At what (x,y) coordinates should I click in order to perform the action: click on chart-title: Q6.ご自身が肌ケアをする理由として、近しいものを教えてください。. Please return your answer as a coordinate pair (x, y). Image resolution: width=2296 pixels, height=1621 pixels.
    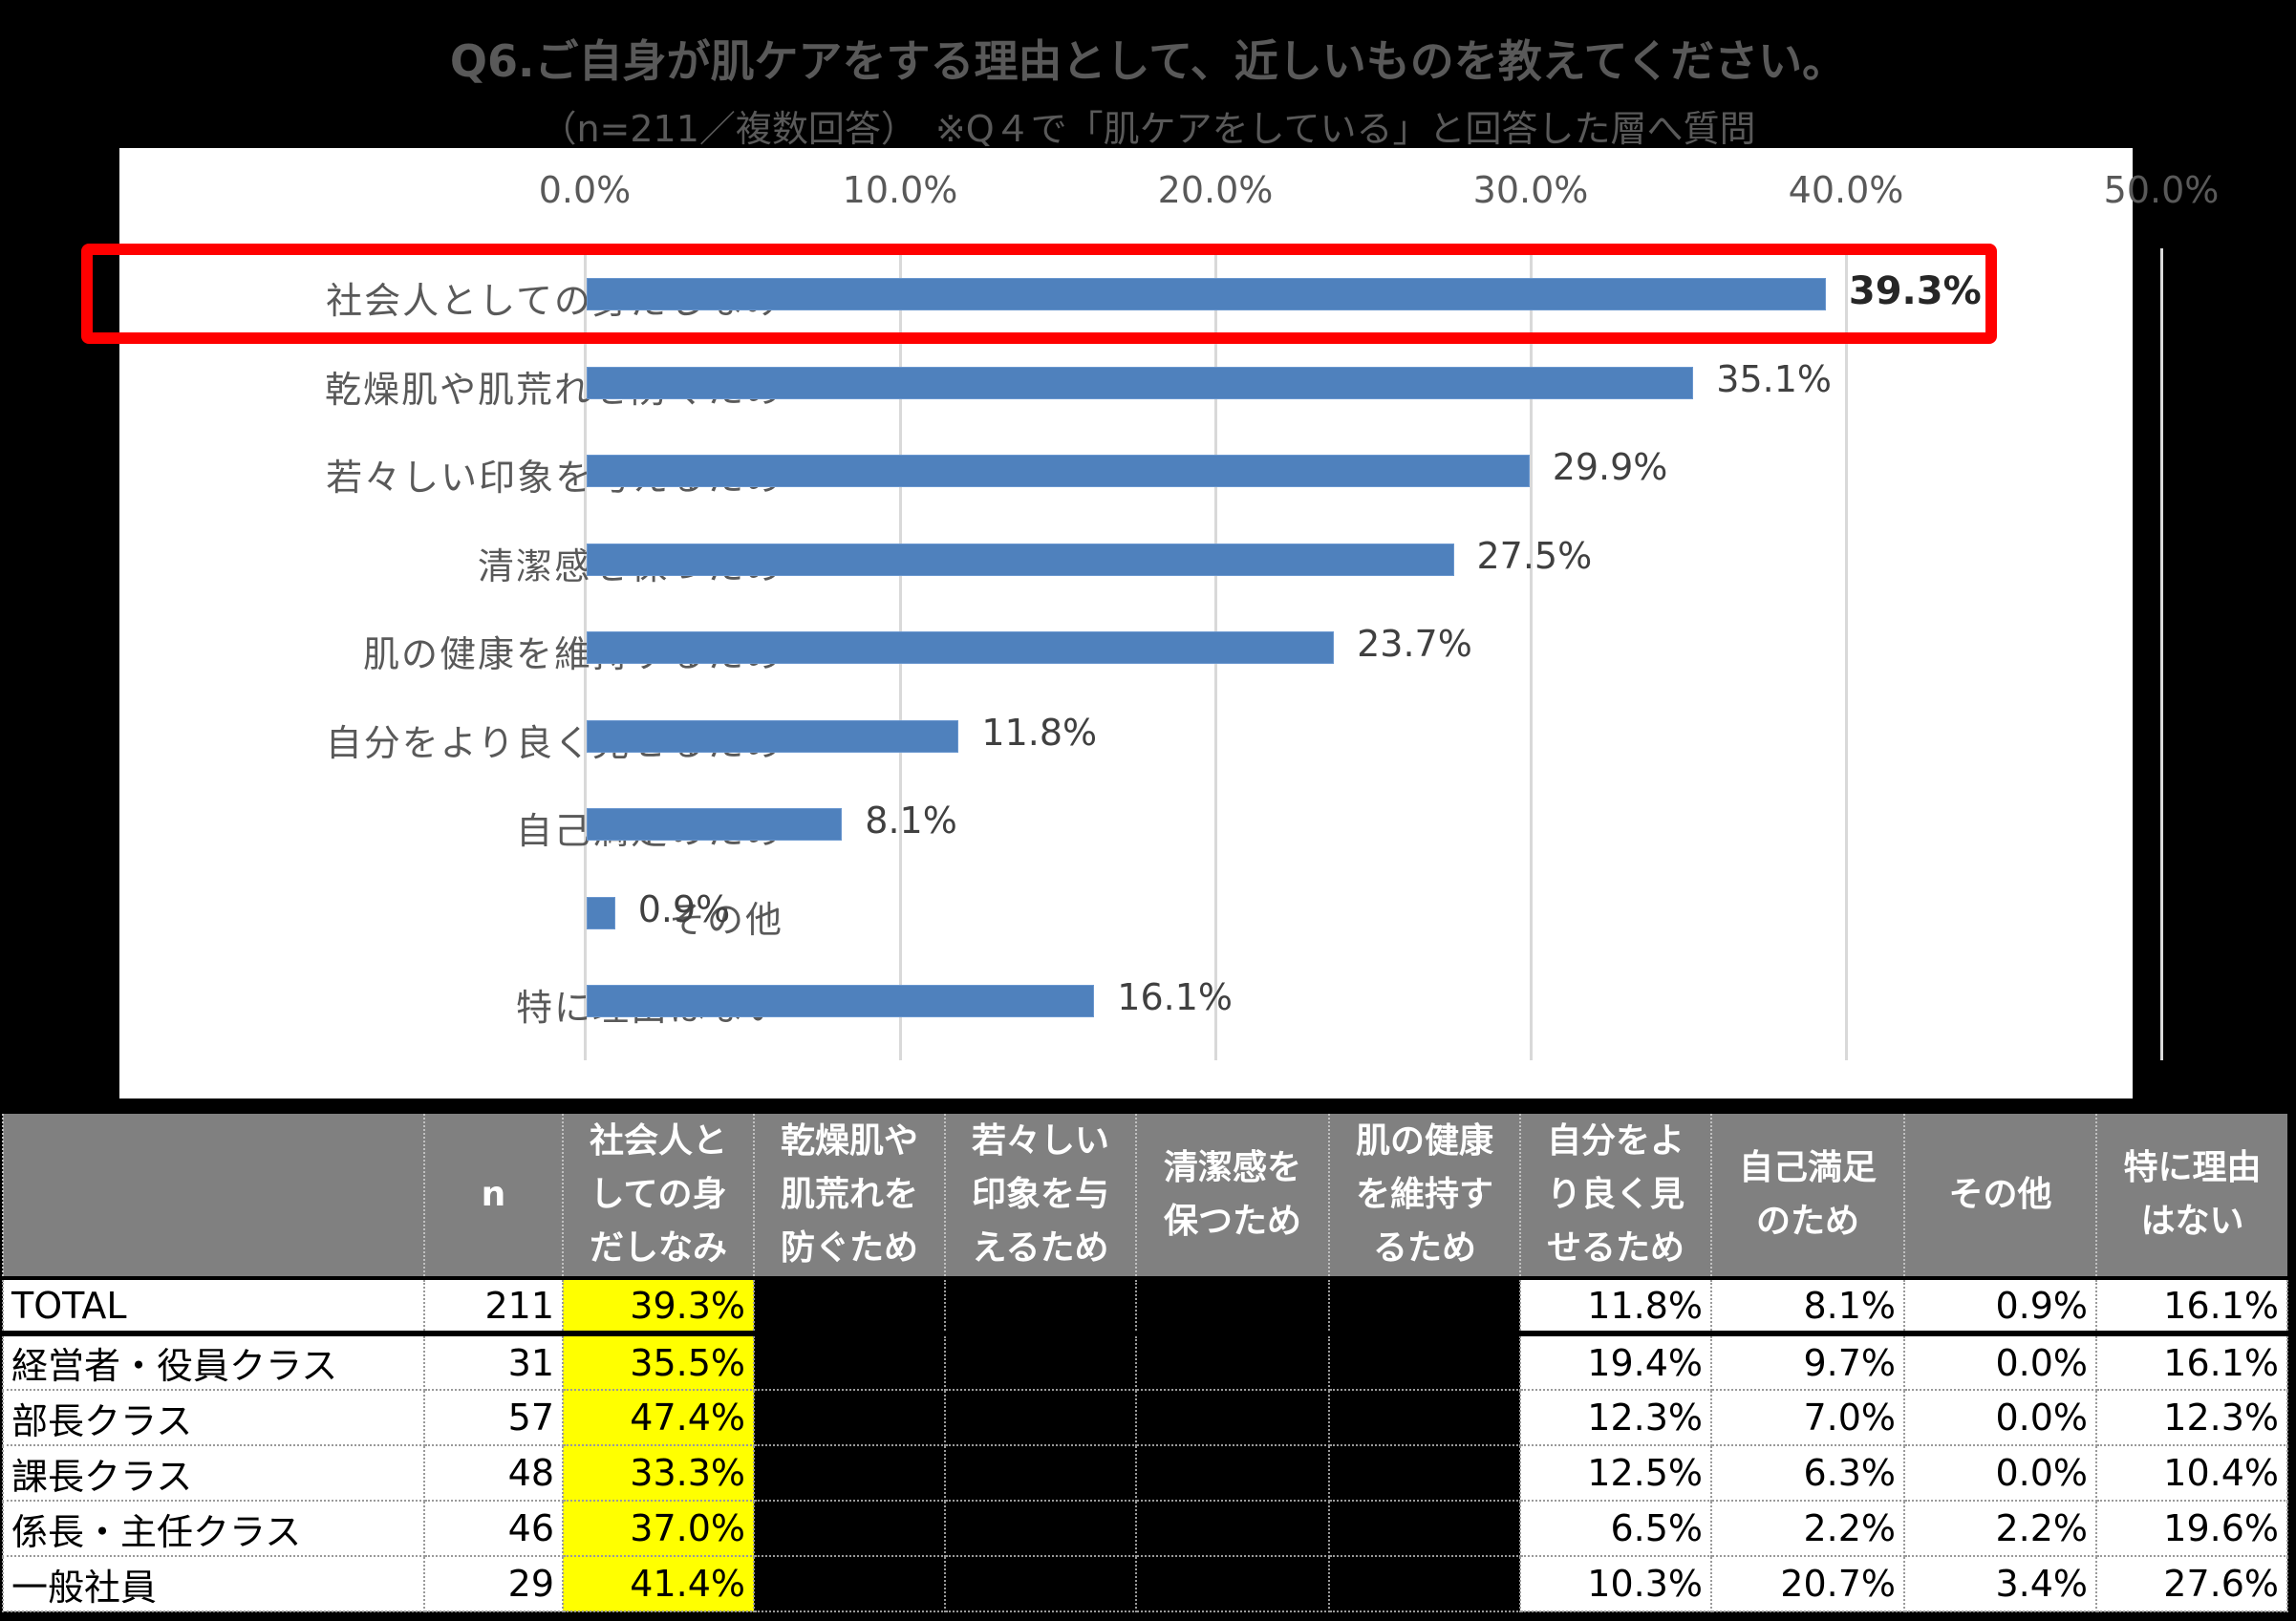
    Looking at the image, I should click on (1148, 61).